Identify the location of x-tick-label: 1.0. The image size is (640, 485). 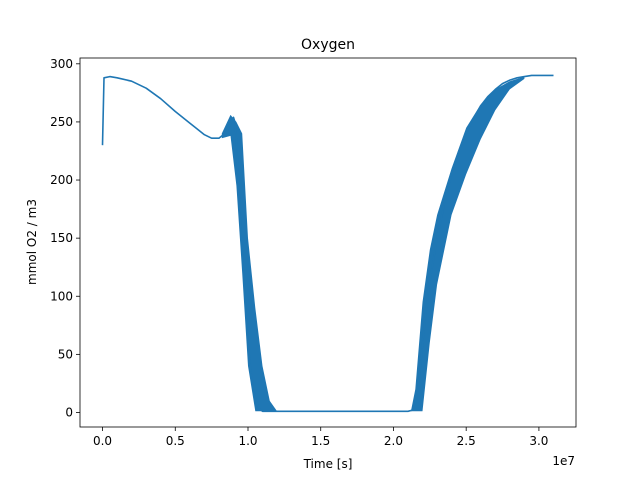
(247, 441).